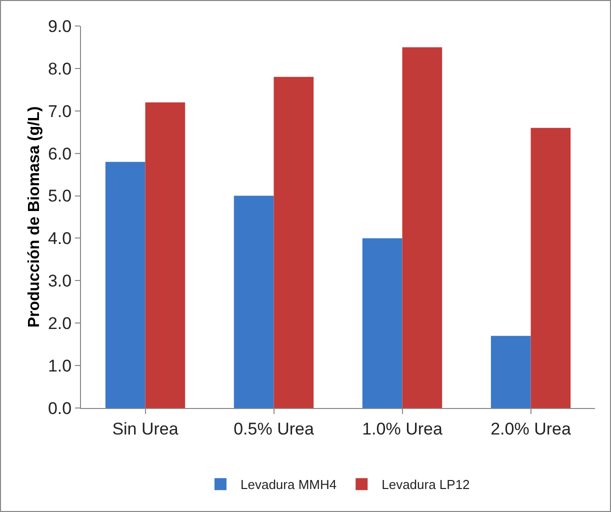 This screenshot has height=512, width=611. Describe the element at coordinates (274, 428) in the screenshot. I see `x-tick-label: 0.5% Urea` at that location.